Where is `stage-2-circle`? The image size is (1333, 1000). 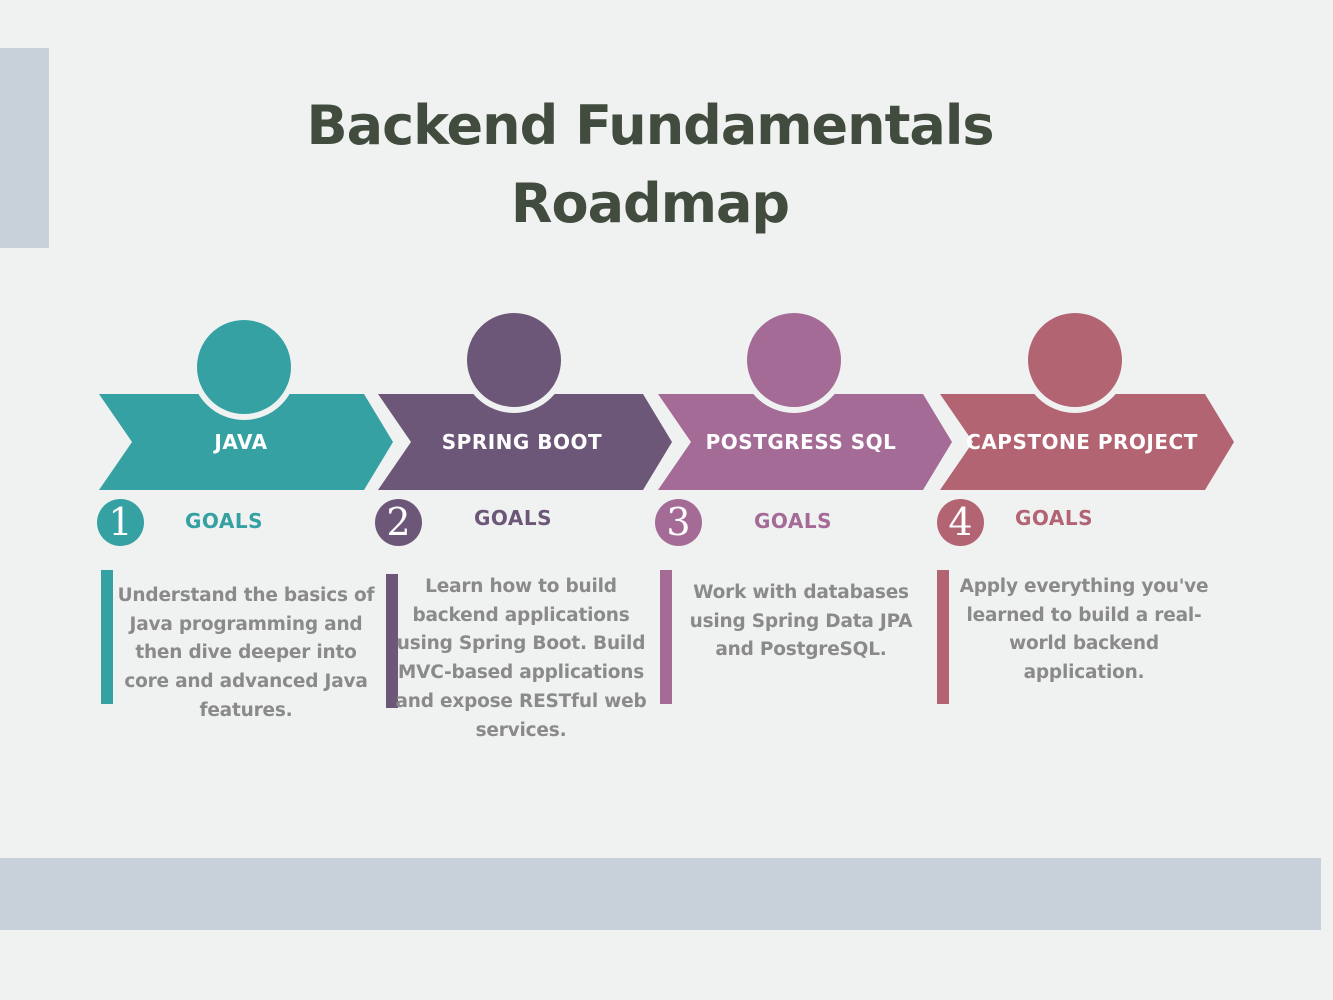
stage-2-circle is located at coordinates (514, 360).